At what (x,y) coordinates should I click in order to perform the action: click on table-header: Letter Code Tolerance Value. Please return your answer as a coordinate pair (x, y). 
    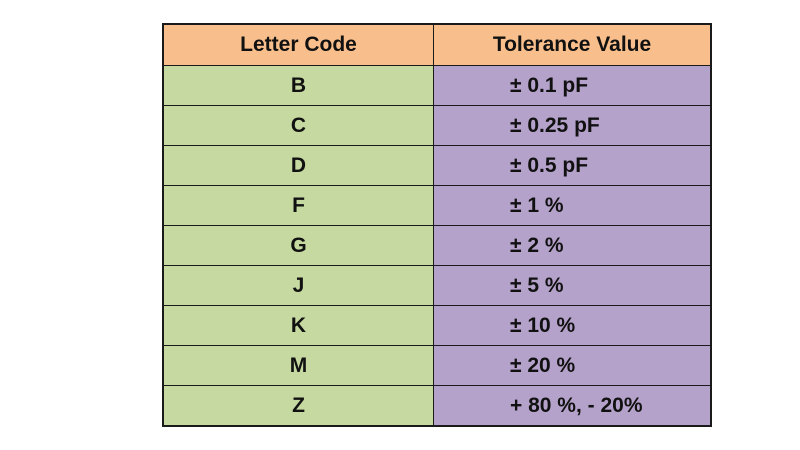
    Looking at the image, I should click on (437, 45).